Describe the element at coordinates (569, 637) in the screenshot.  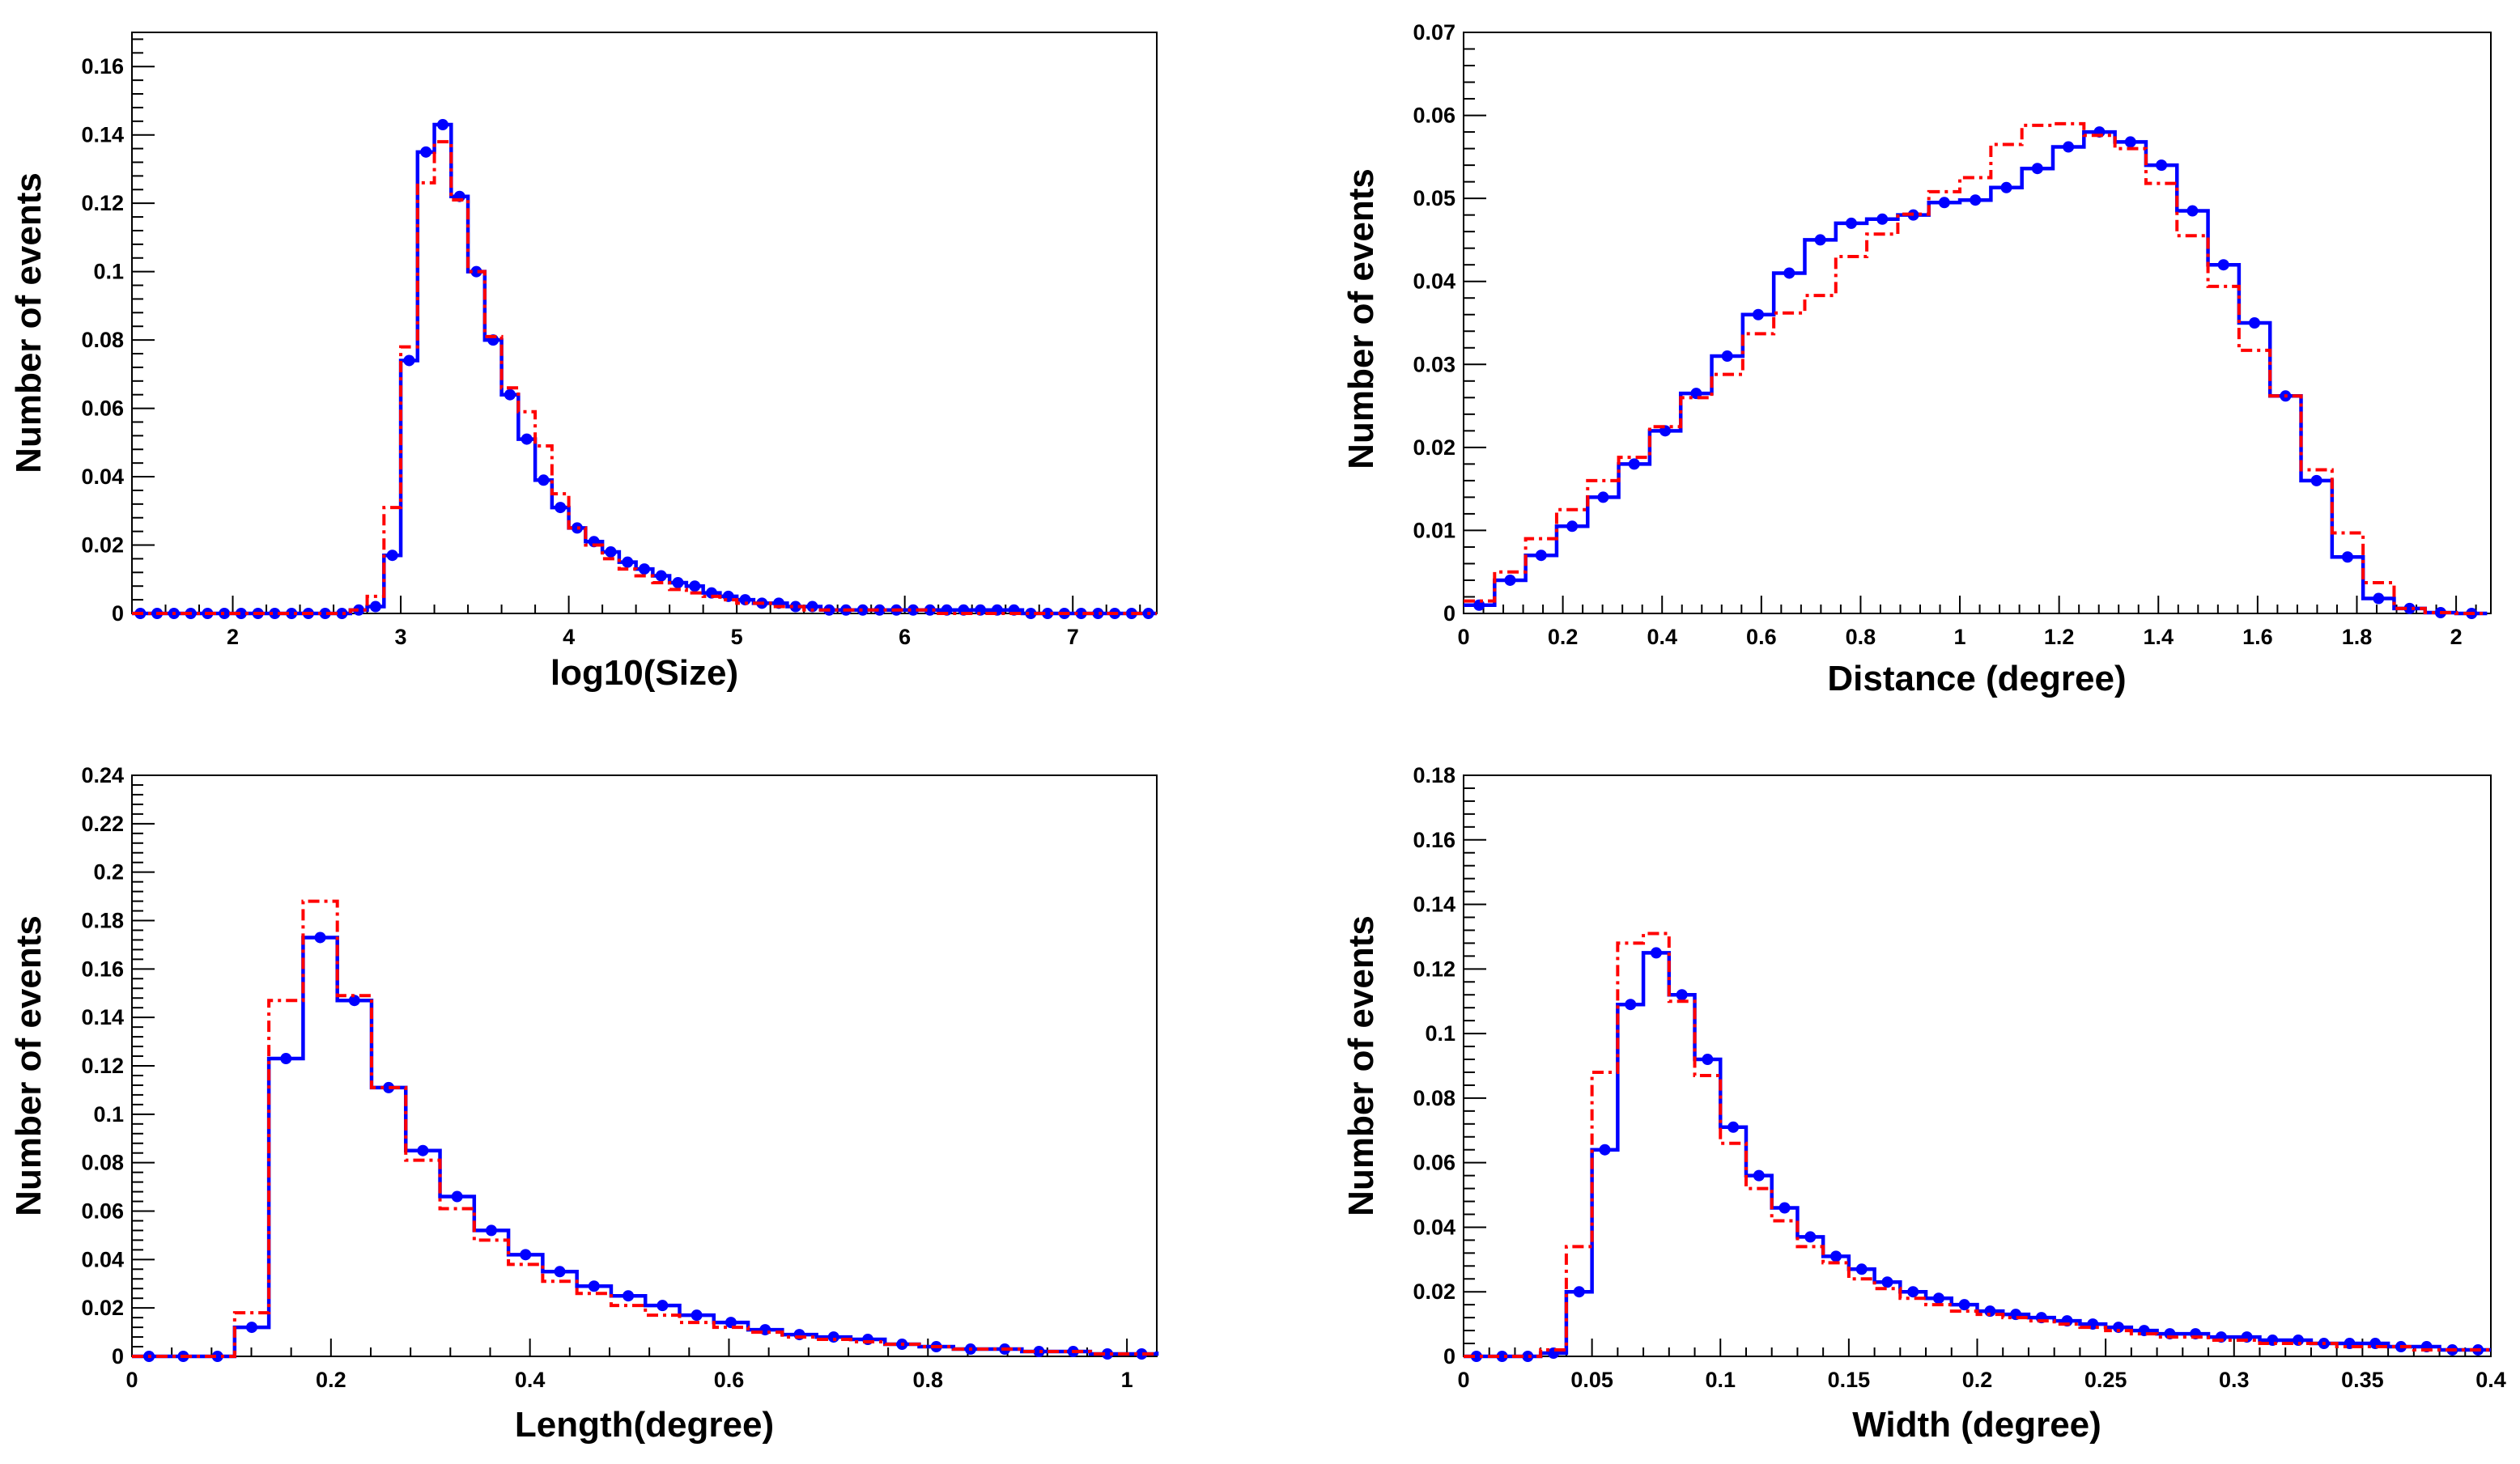
I see `x-tick-label: 4` at that location.